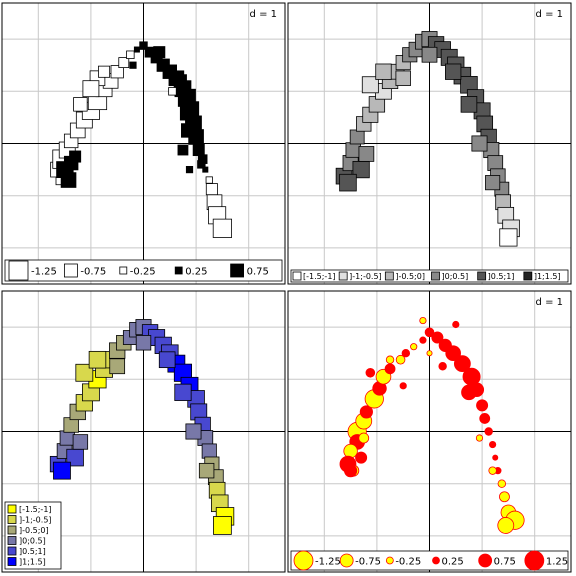 The image size is (576, 576). Describe the element at coordinates (32, 562) in the screenshot. I see `legend-label: ]1;1.5]` at that location.